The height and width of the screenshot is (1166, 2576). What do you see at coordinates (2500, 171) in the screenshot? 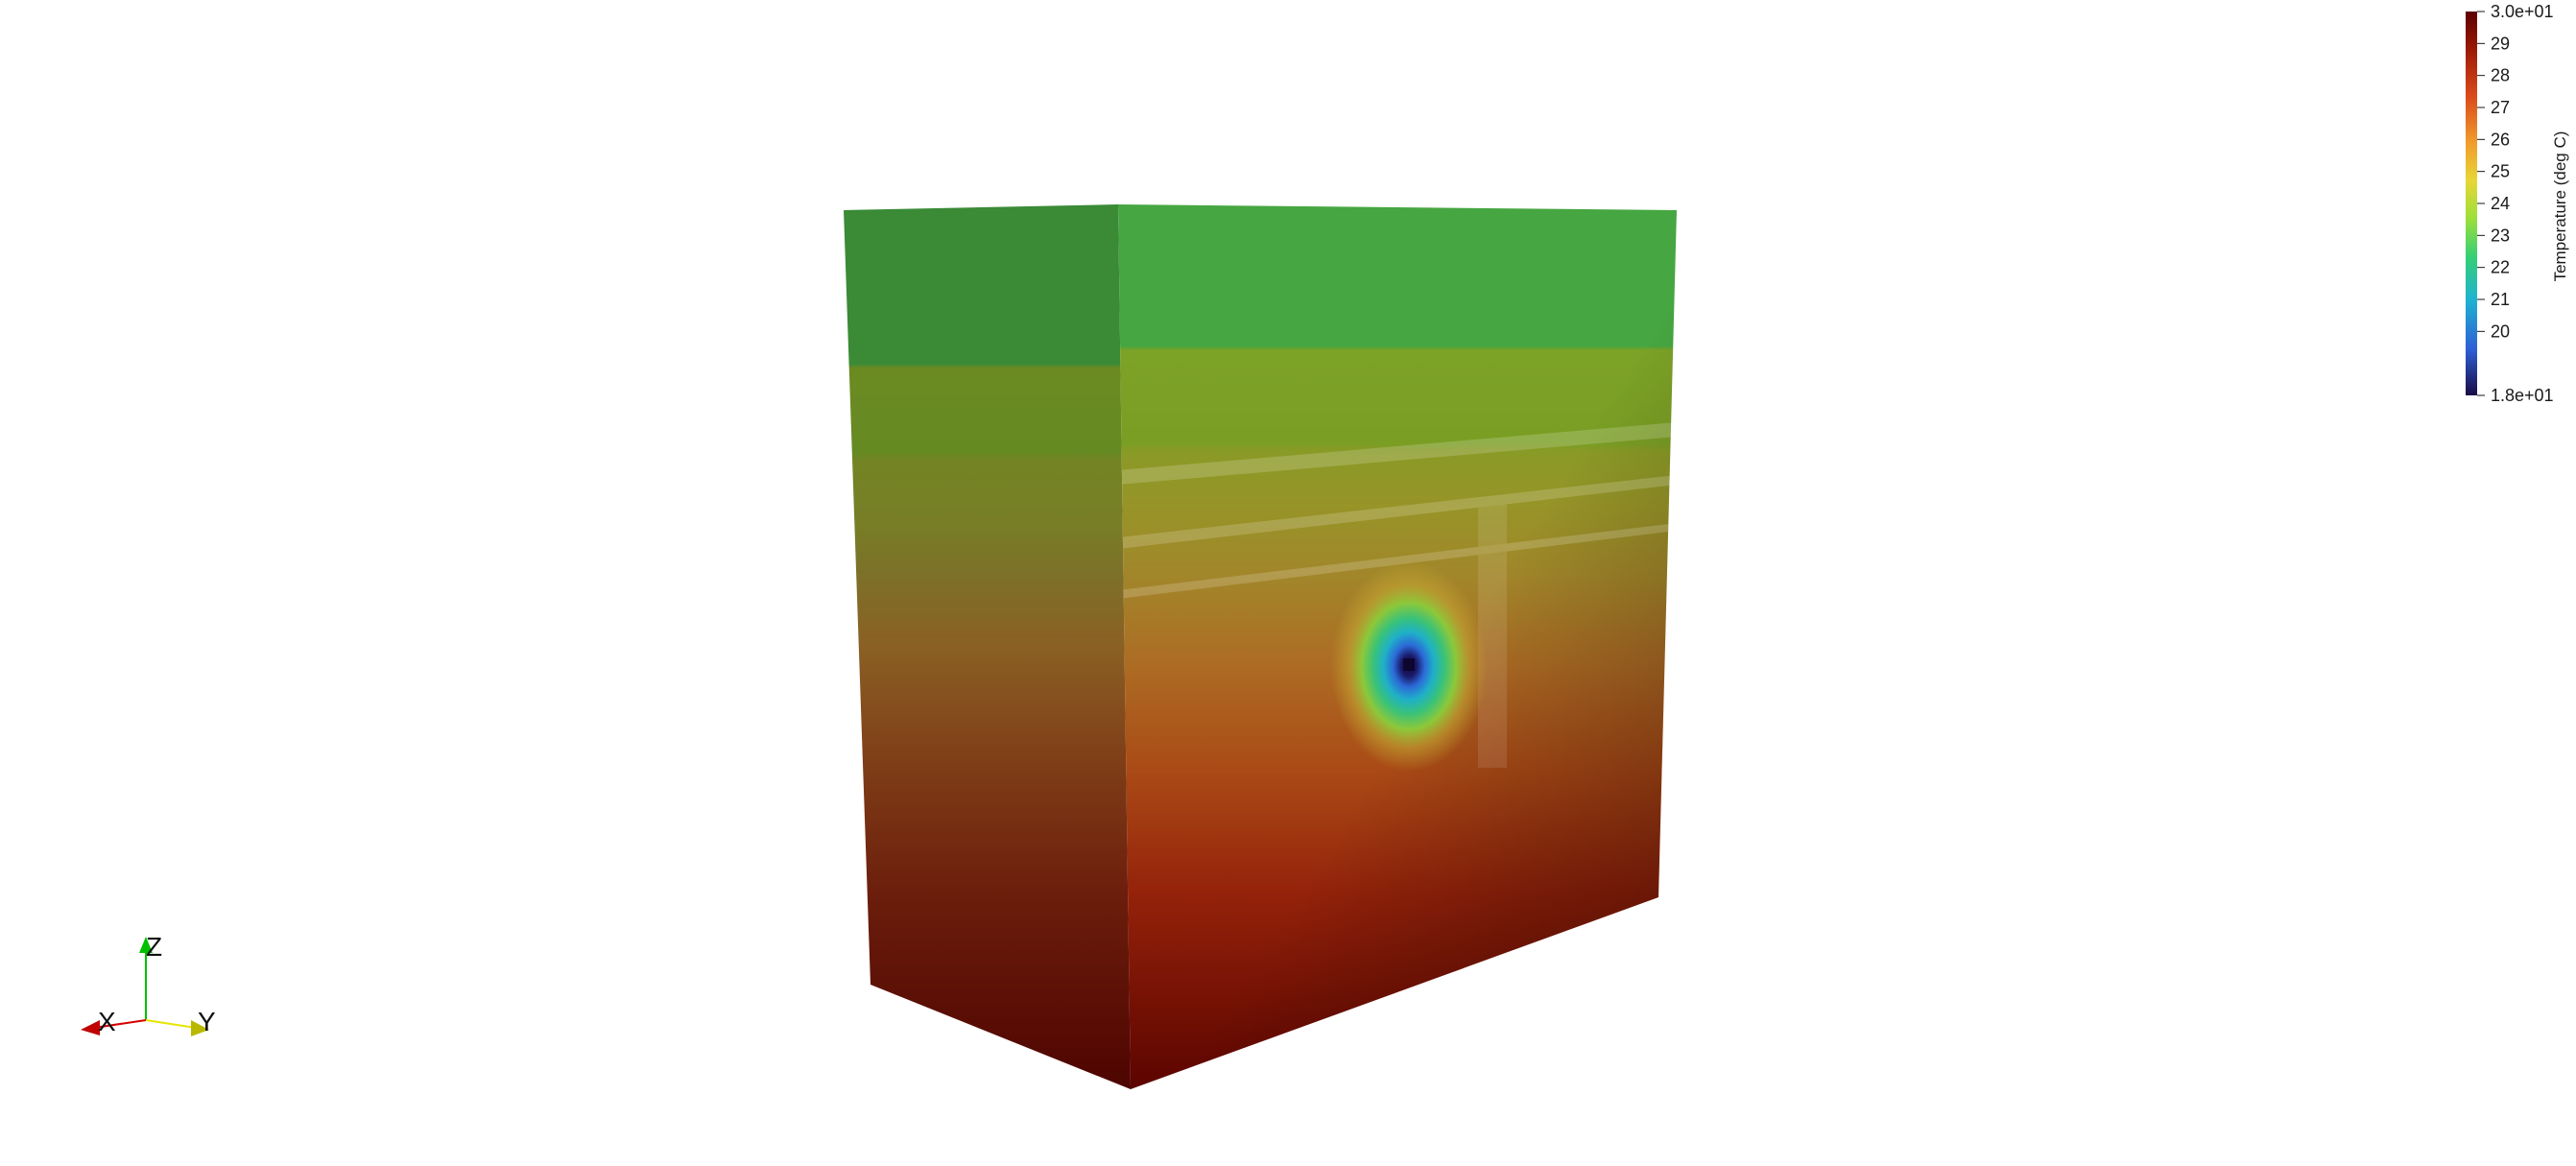
I see `colorbar-tick-label: 25` at bounding box center [2500, 171].